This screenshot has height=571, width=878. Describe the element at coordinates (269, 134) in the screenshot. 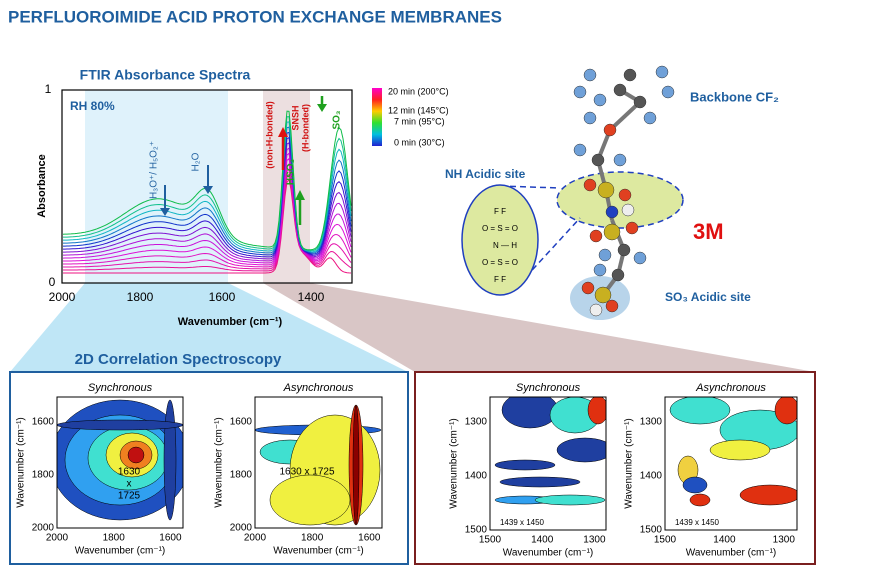

I see `annotation: (non-H-bonded)` at that location.